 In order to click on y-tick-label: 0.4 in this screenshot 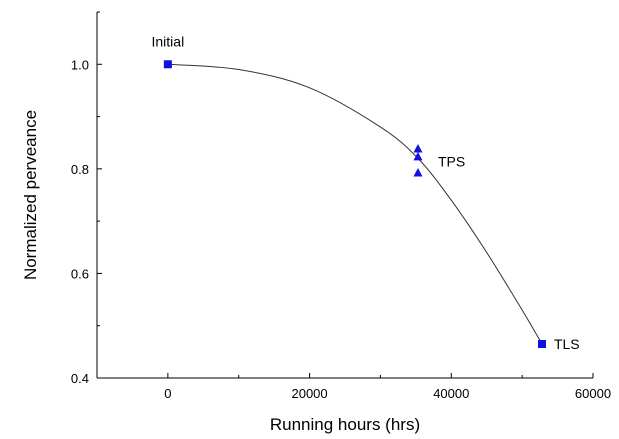, I will do `click(80, 378)`.